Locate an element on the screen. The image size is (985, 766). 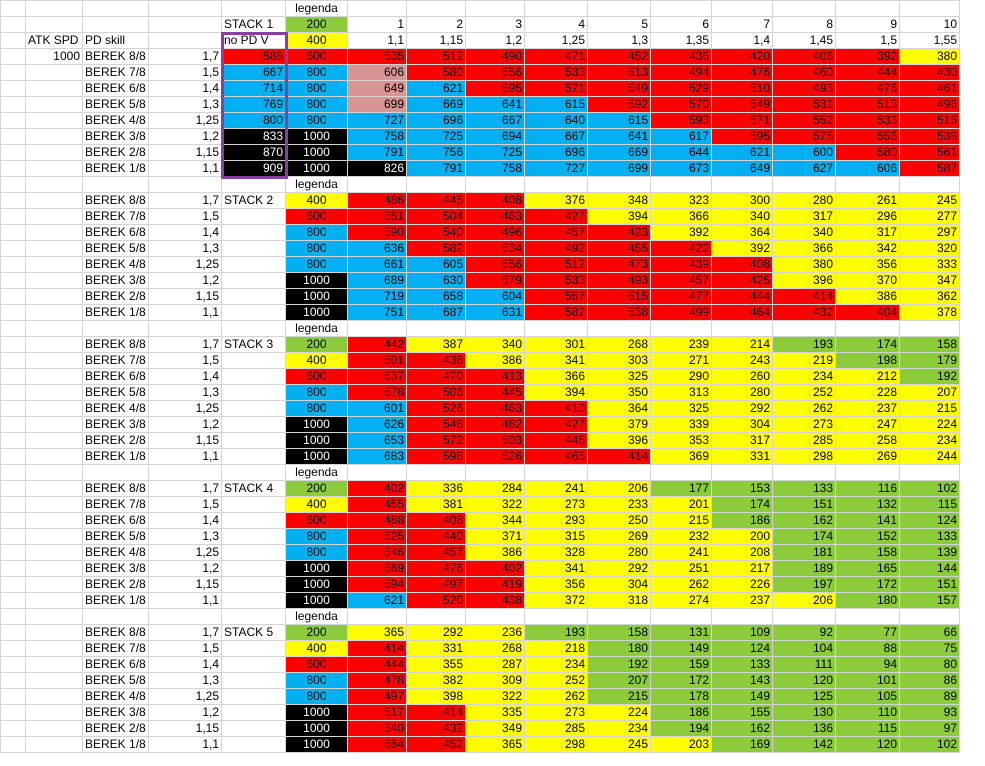
no-pd-value: 833 is located at coordinates (253, 136).